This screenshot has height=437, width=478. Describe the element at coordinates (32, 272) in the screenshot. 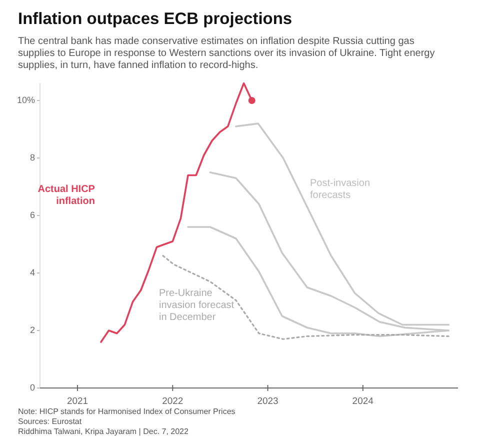

I see `y-tick-label: 4` at that location.